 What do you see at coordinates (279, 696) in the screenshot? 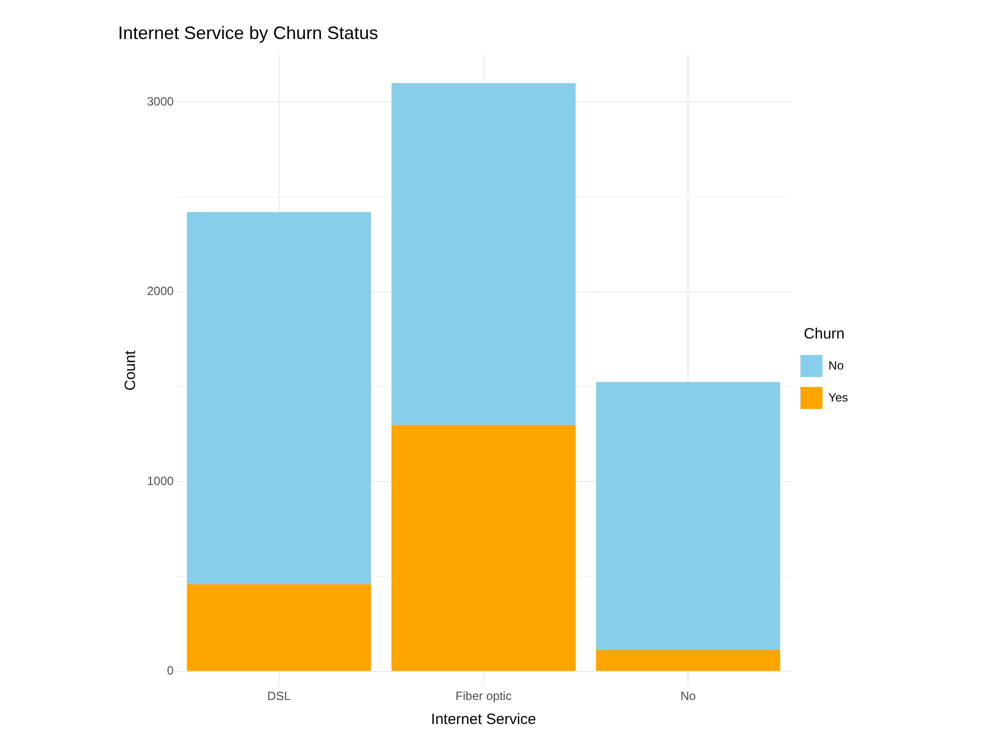
I see `x-tick-label: DSL` at bounding box center [279, 696].